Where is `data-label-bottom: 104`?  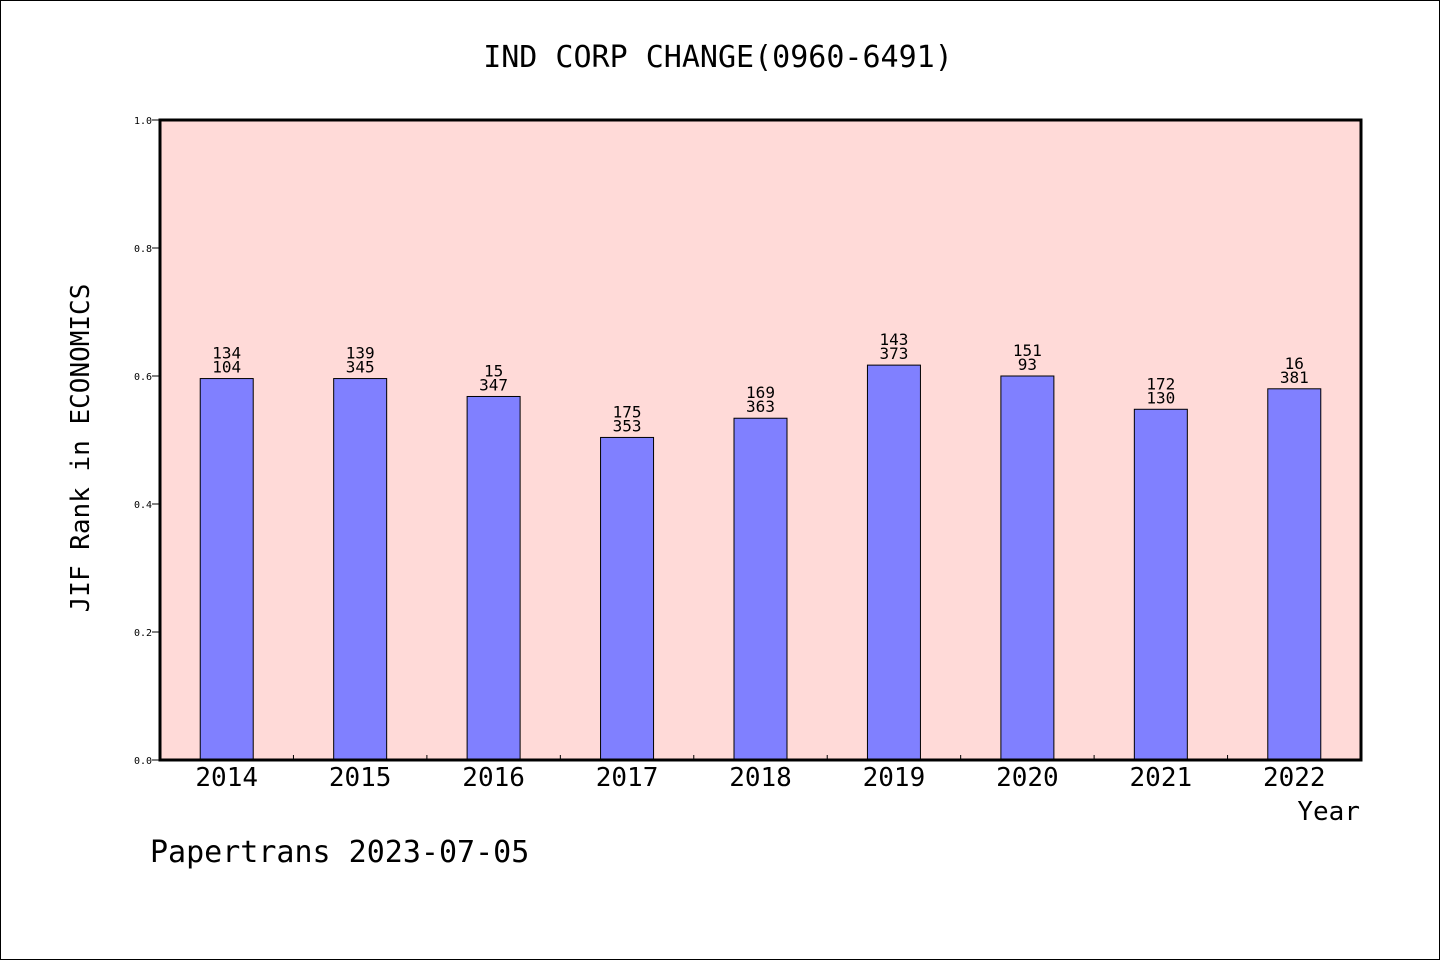 data-label-bottom: 104 is located at coordinates (226, 367).